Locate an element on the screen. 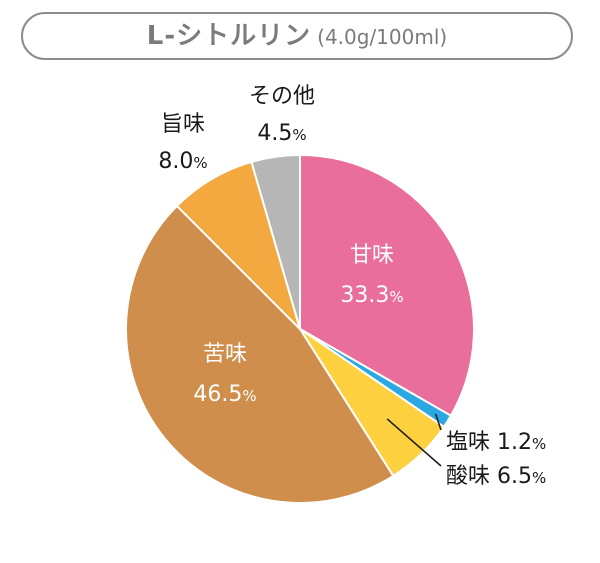 The width and height of the screenshot is (600, 563). slice-5-name-label: 旨味 is located at coordinates (183, 124).